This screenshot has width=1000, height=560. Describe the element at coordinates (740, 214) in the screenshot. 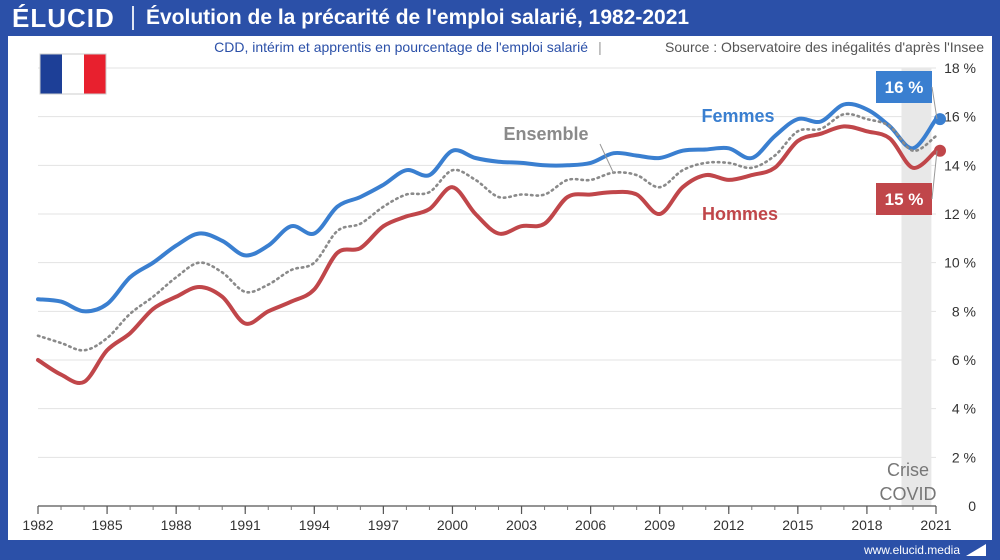

I see `series-label-hommes: Hommes` at that location.